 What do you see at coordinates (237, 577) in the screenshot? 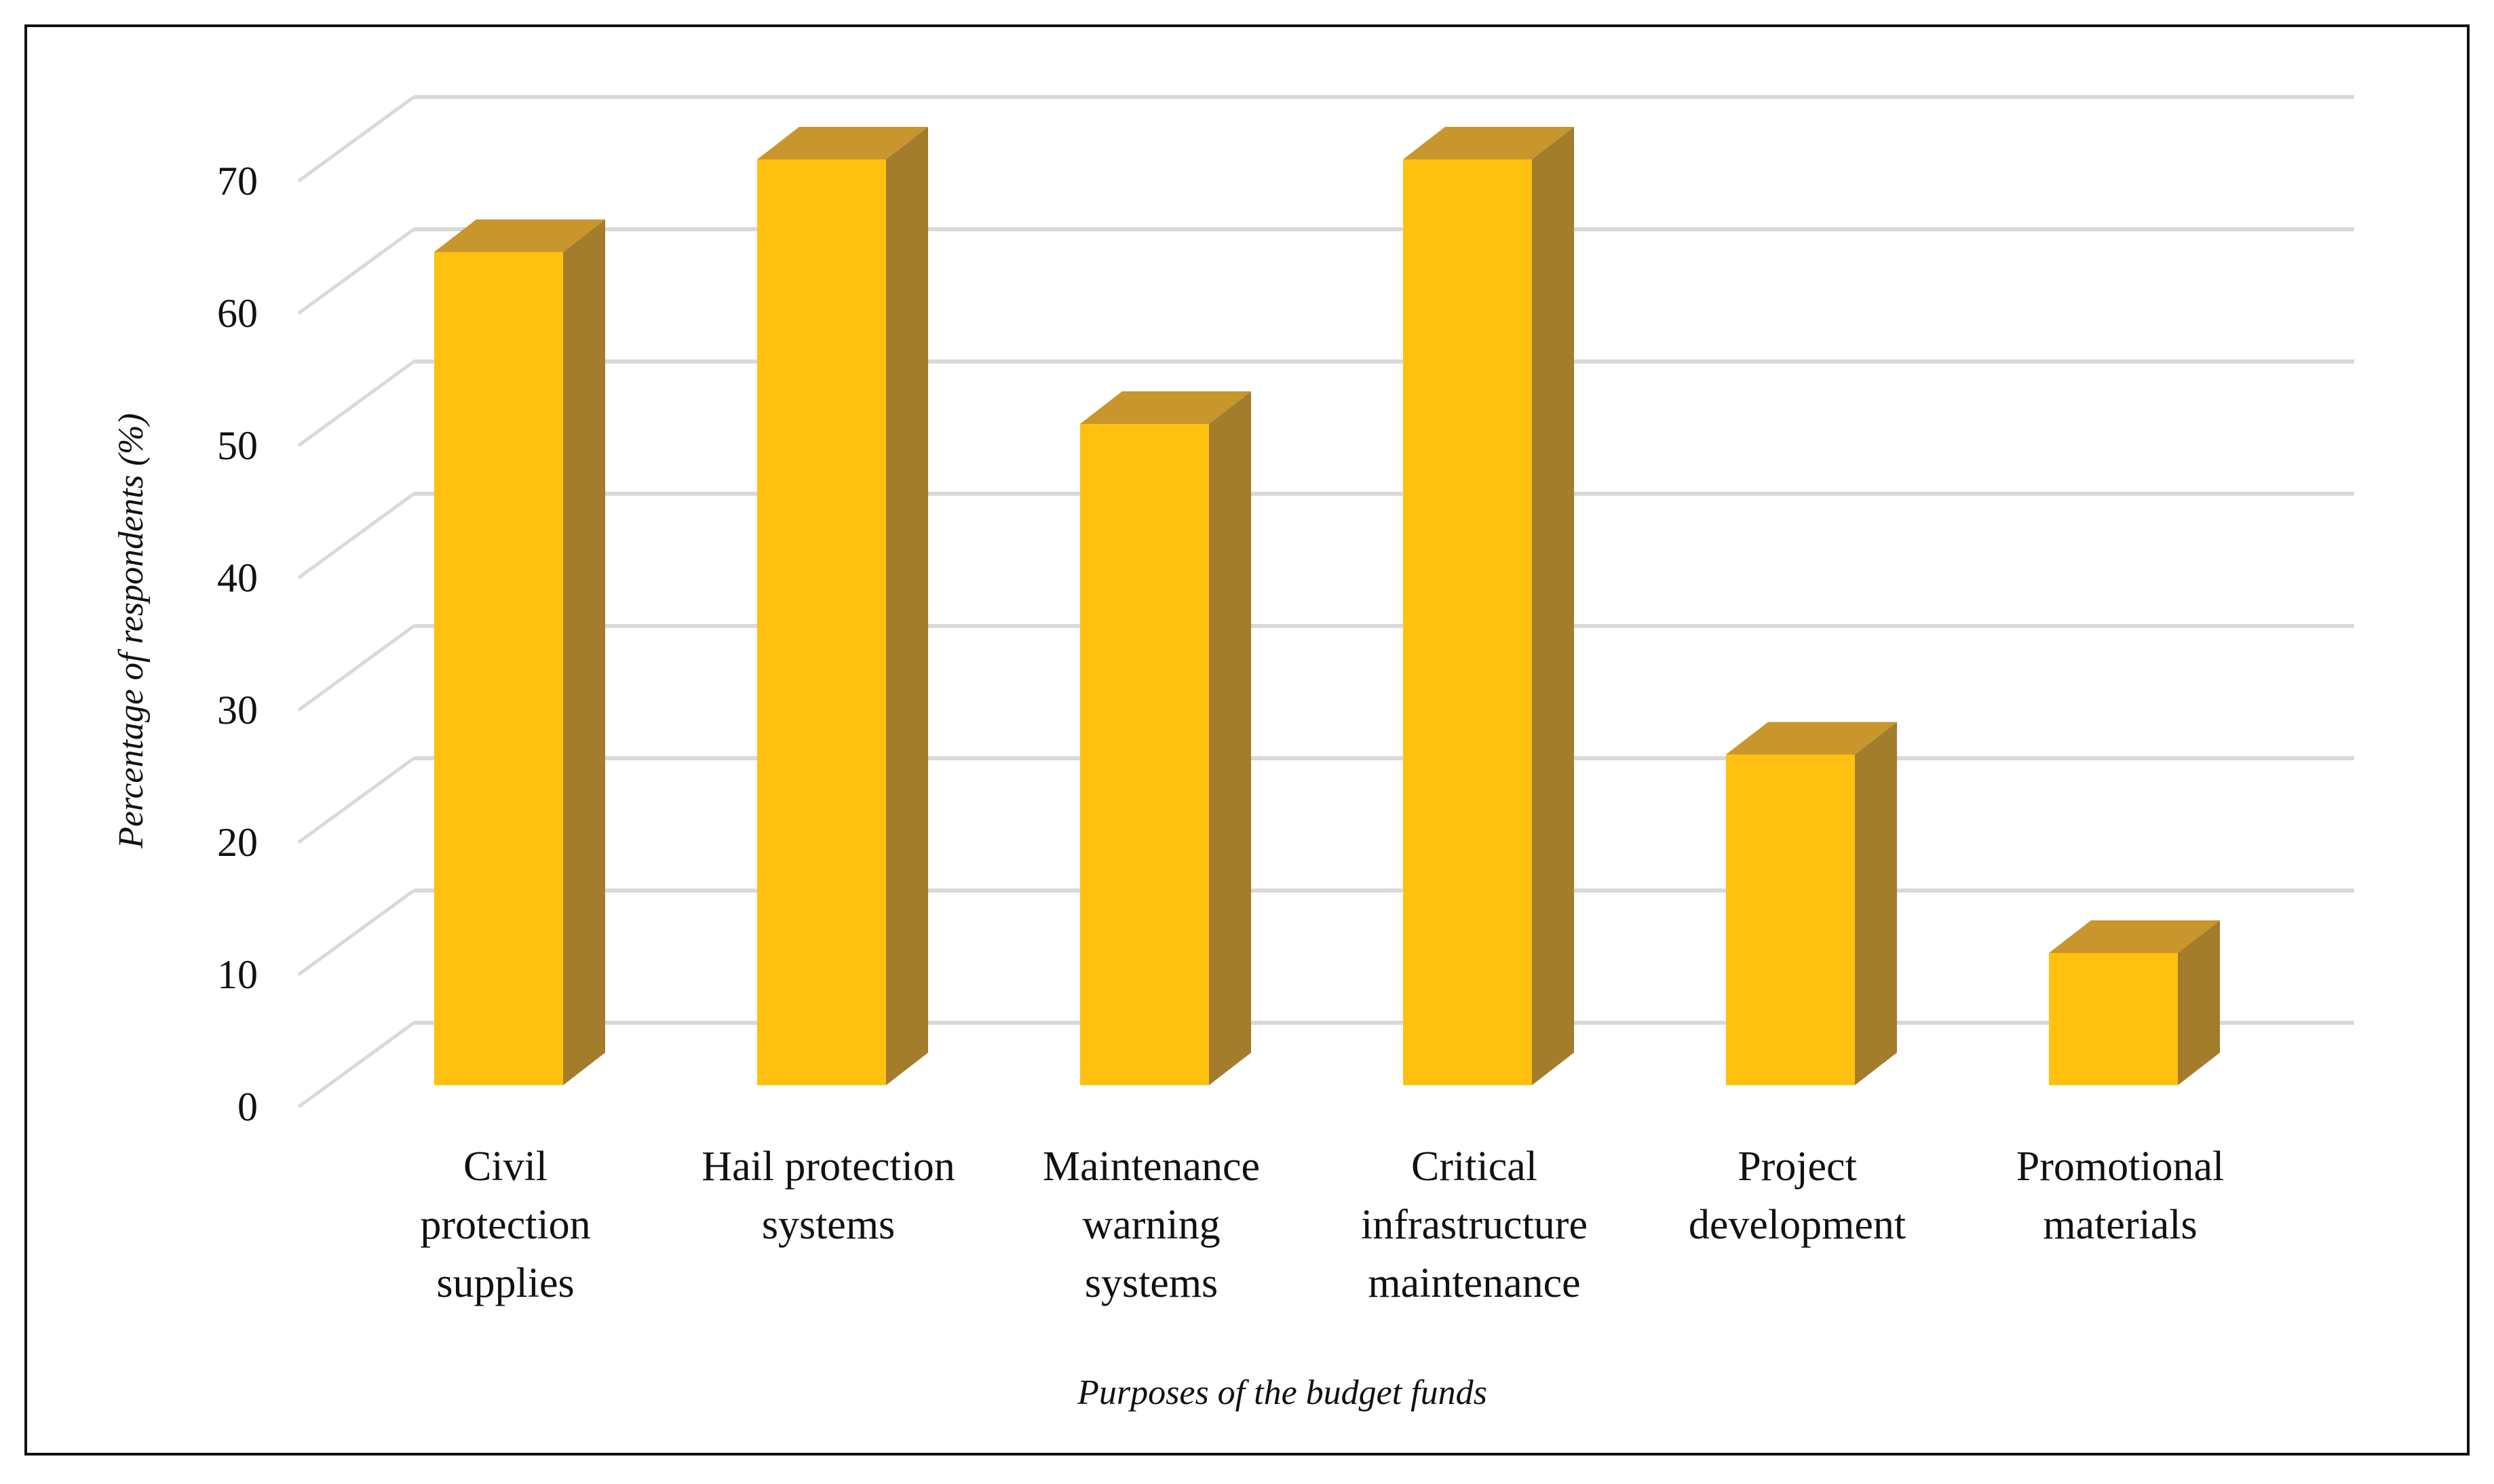
I see `y-tick-label: 40` at bounding box center [237, 577].